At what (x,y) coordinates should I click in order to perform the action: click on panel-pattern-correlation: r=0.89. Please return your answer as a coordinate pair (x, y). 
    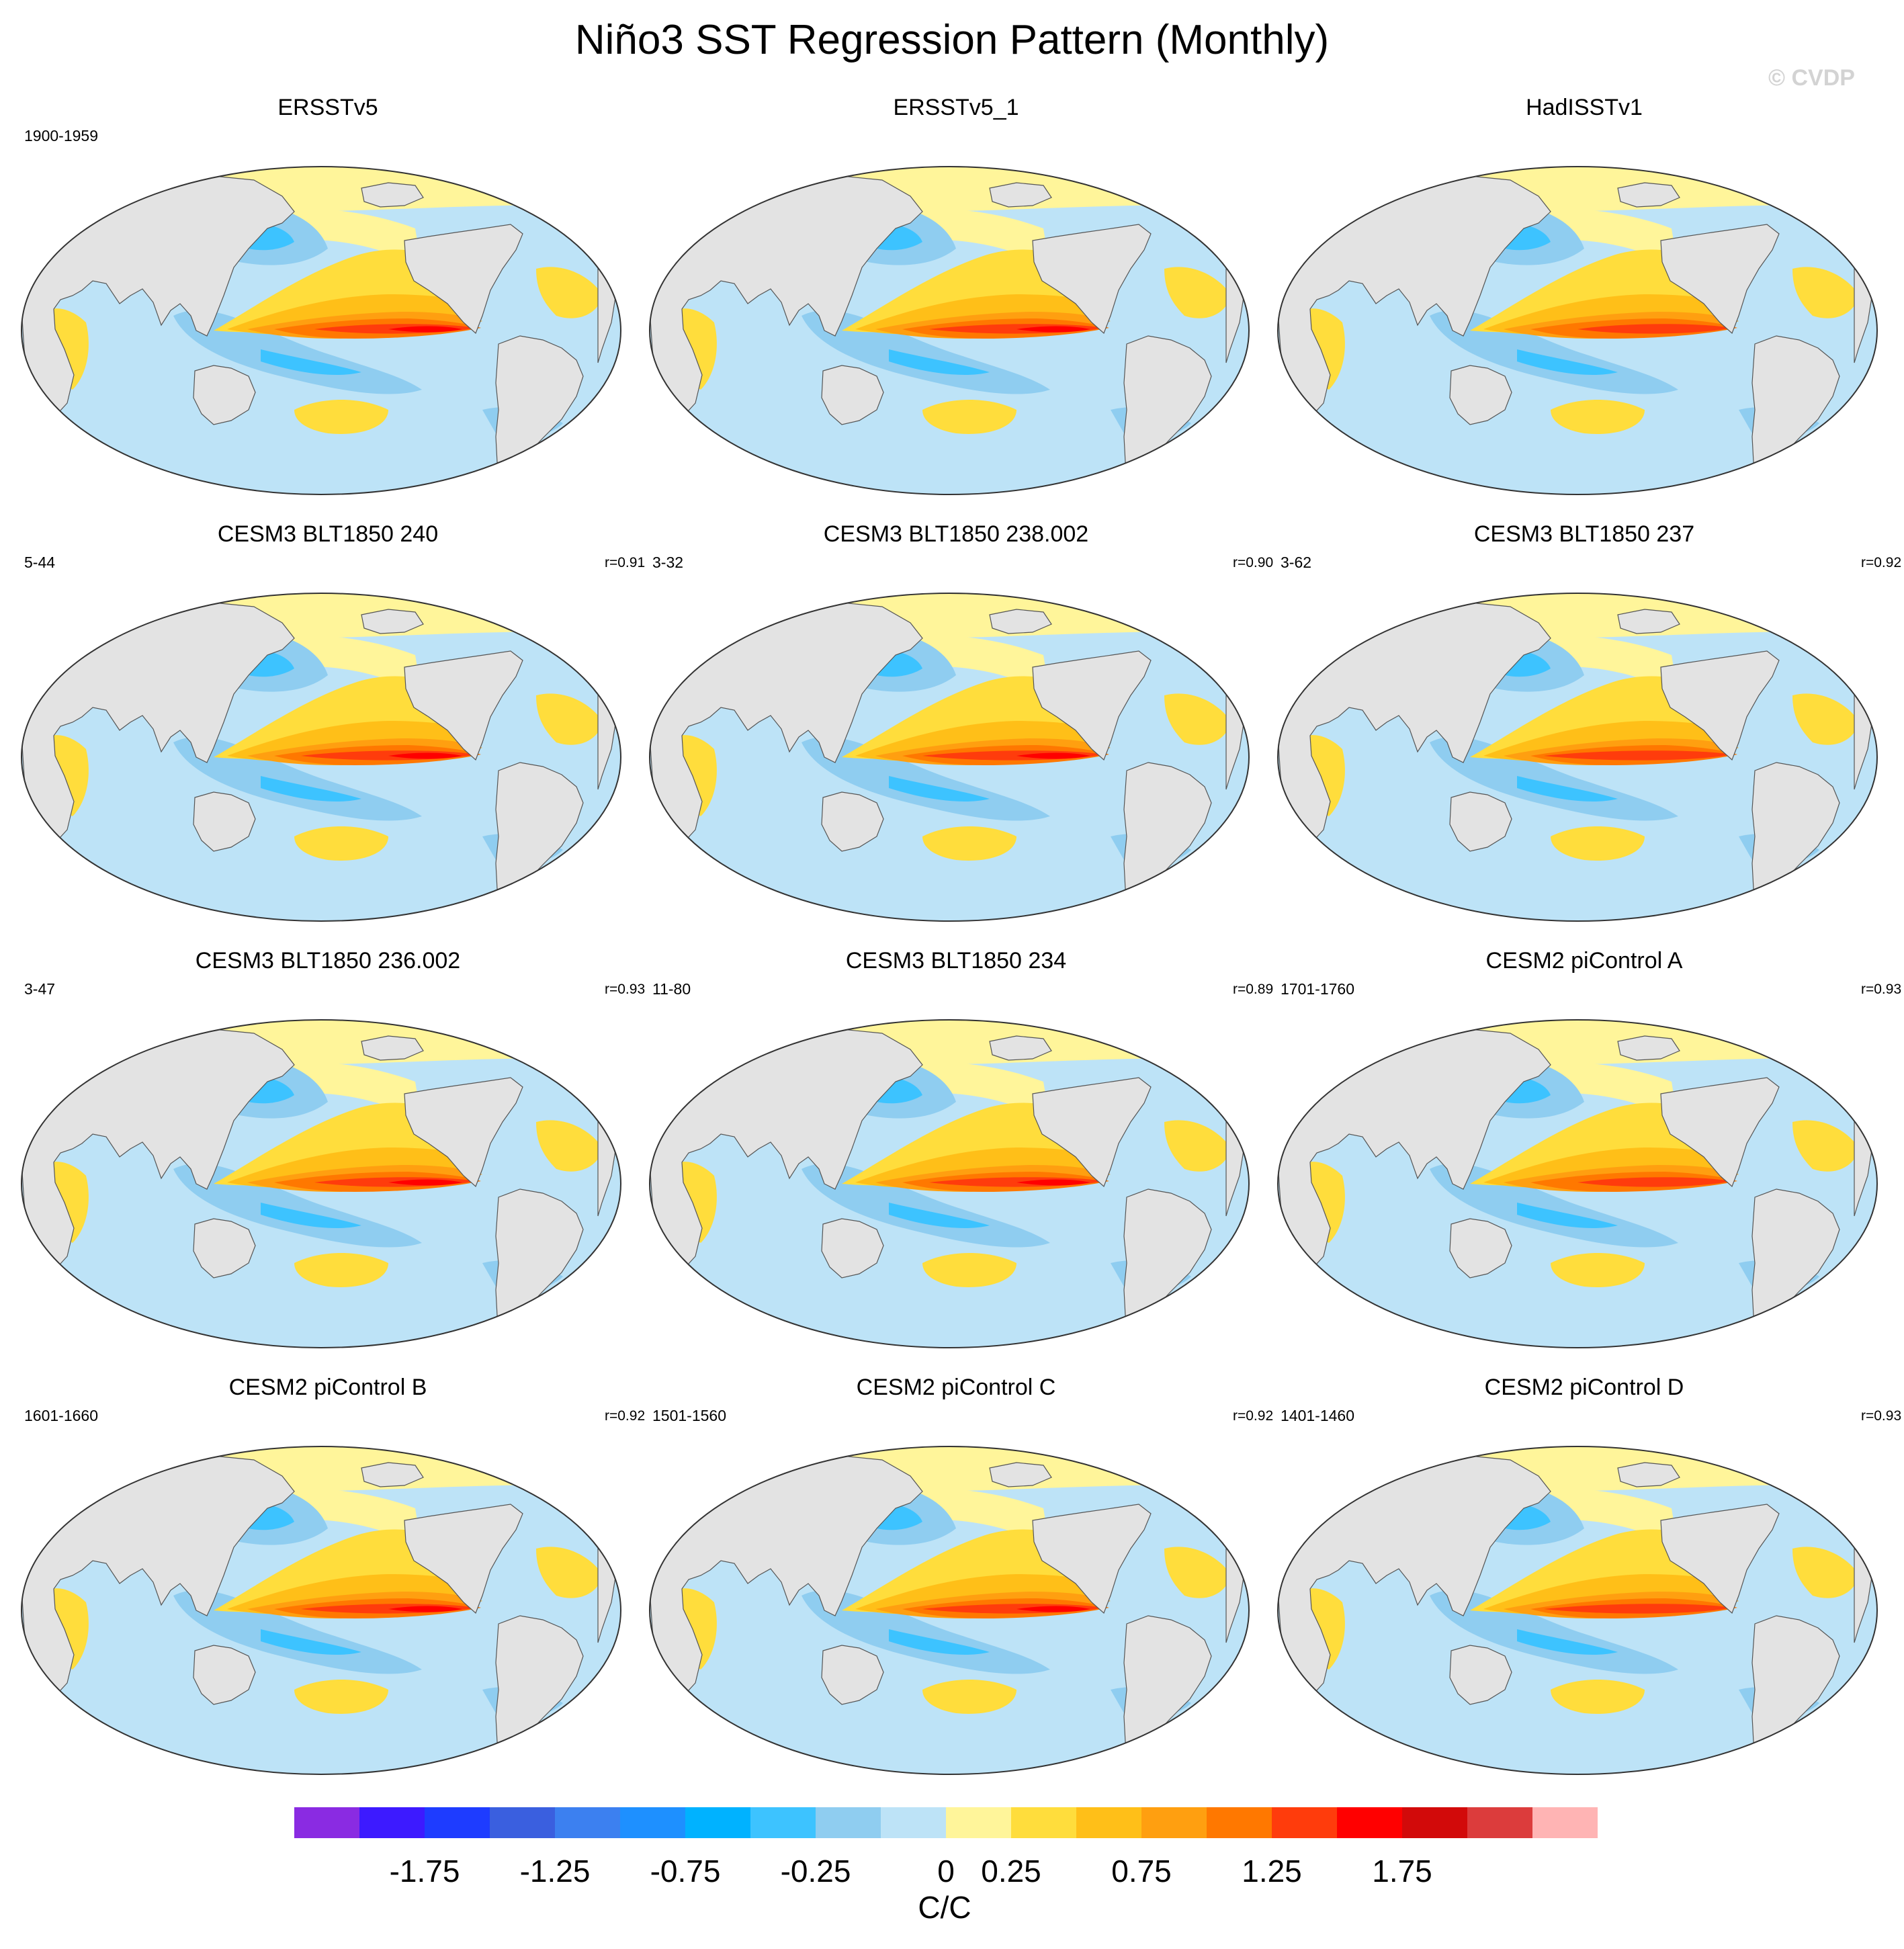
    Looking at the image, I should click on (1253, 989).